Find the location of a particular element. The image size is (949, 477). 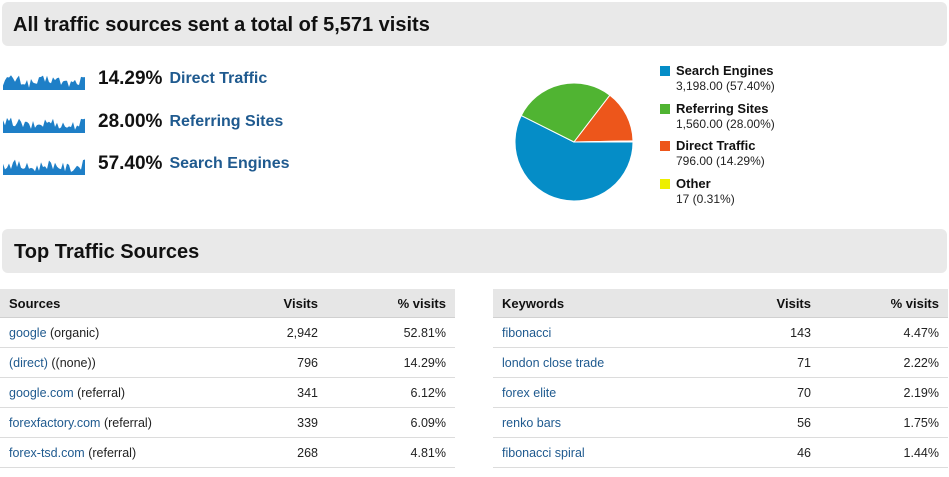

traffic-pie-chart is located at coordinates (574, 142).